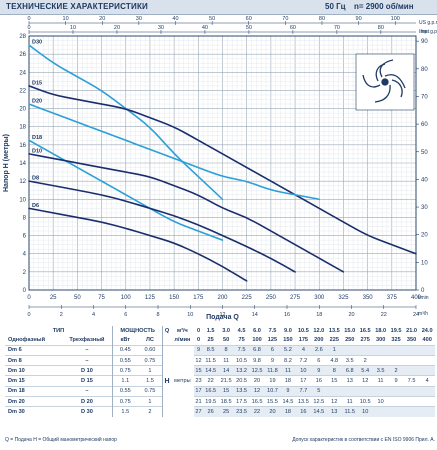 The width and height of the screenshot is (437, 450). I want to click on q-lmin-cell: 275, so click(365, 339).